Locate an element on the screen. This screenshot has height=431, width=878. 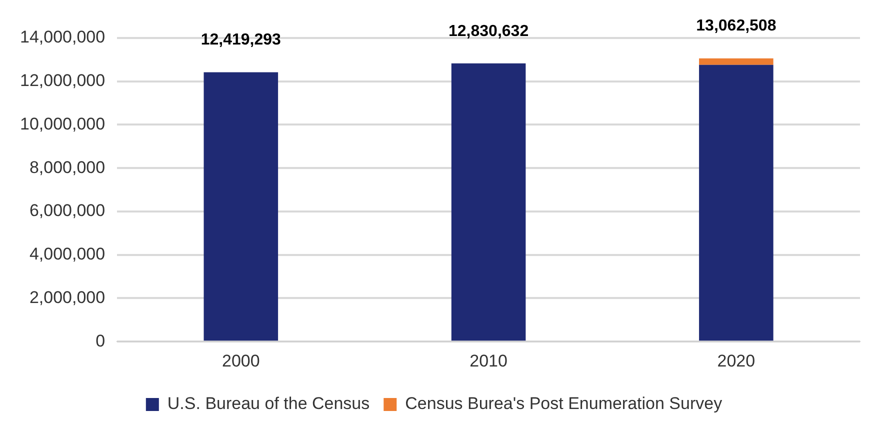
total-label: 12,419,293 is located at coordinates (241, 40).